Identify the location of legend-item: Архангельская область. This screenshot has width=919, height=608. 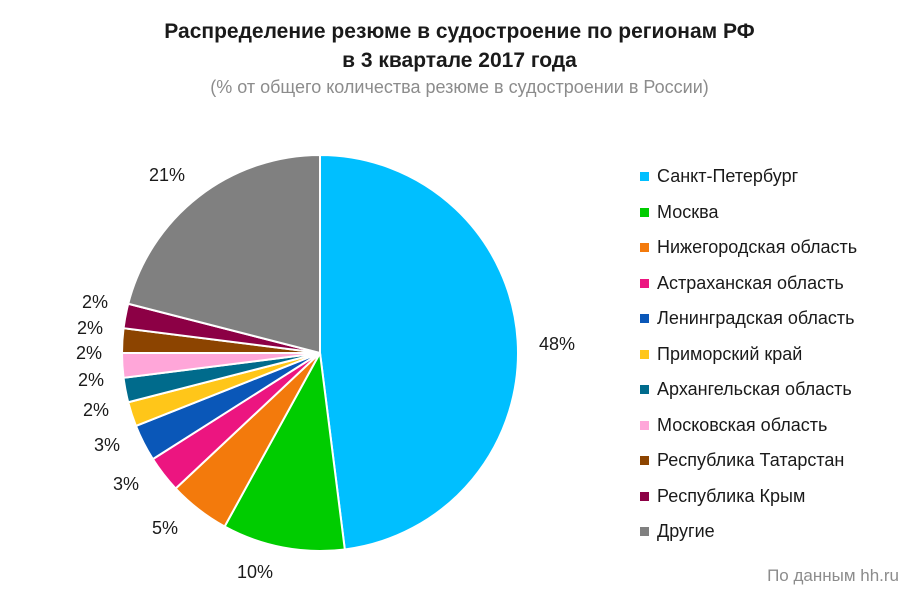
(748, 390).